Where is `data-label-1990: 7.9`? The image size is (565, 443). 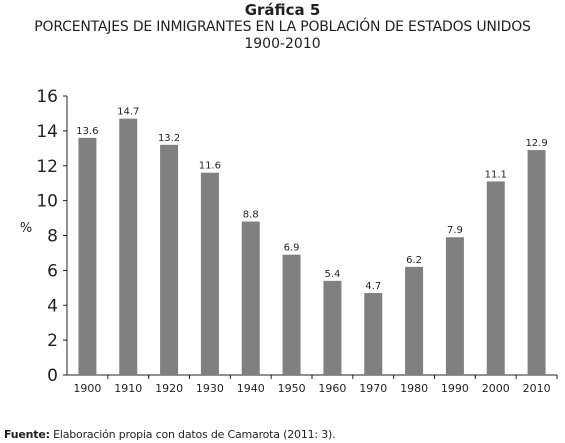 data-label-1990: 7.9 is located at coordinates (455, 230).